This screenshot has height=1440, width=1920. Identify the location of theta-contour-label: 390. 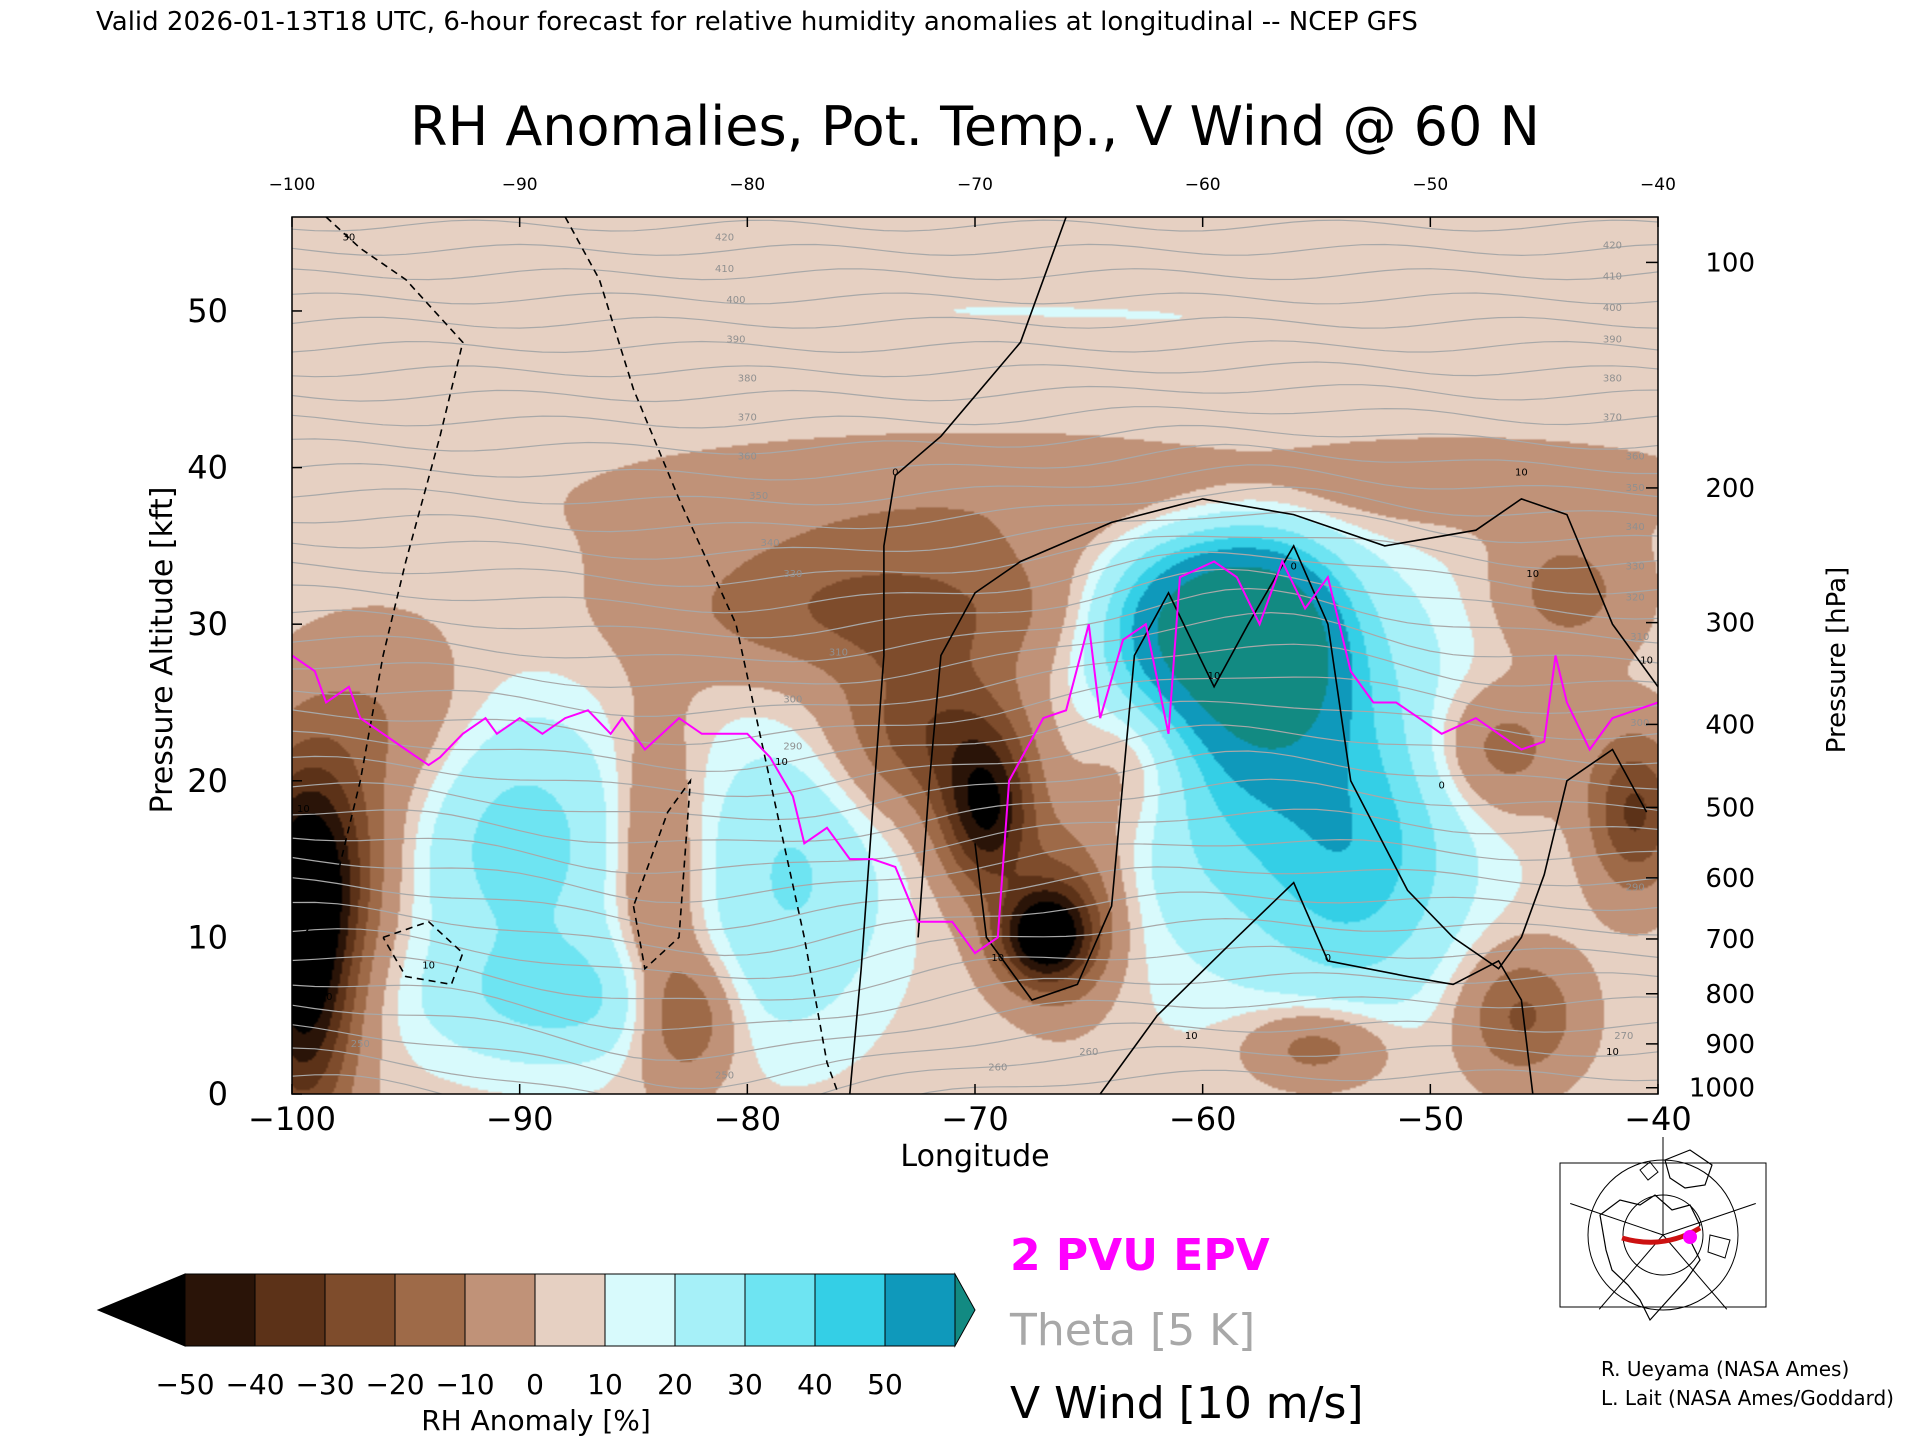
(735, 339).